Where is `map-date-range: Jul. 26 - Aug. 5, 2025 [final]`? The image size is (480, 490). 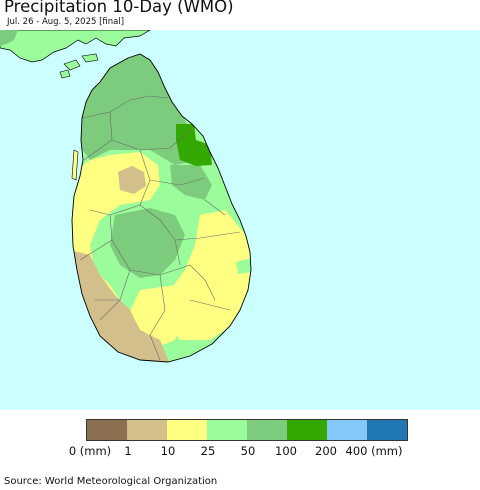
map-date-range: Jul. 26 - Aug. 5, 2025 [final] is located at coordinates (66, 22).